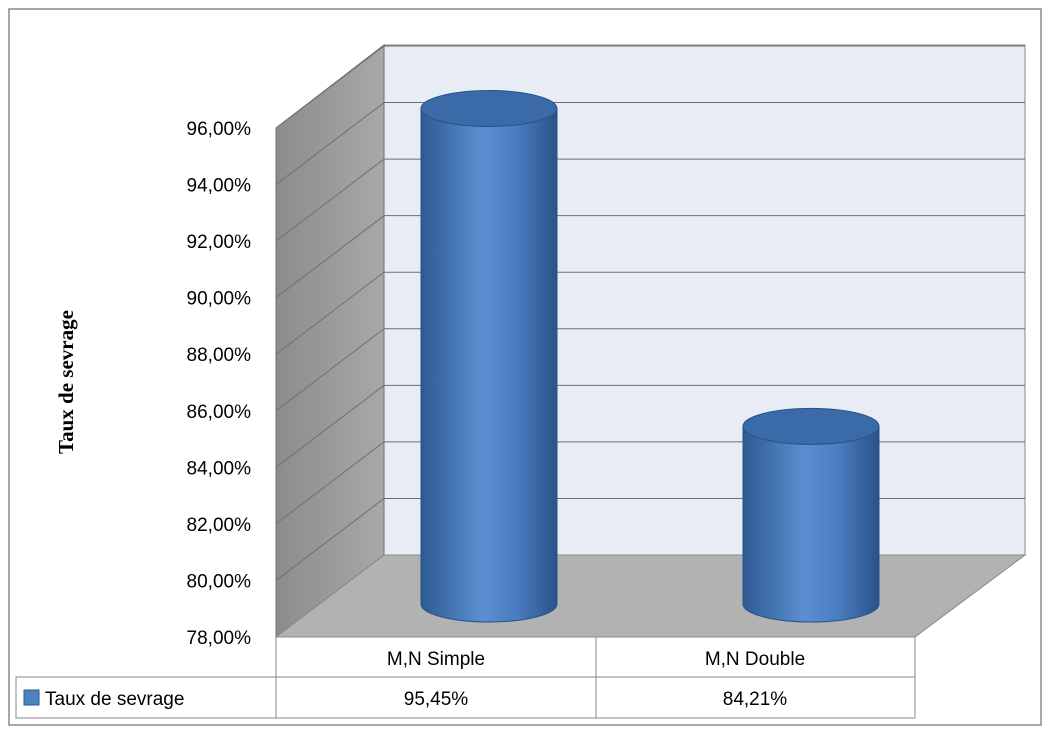  I want to click on table-value-double: 84,21%, so click(755, 699).